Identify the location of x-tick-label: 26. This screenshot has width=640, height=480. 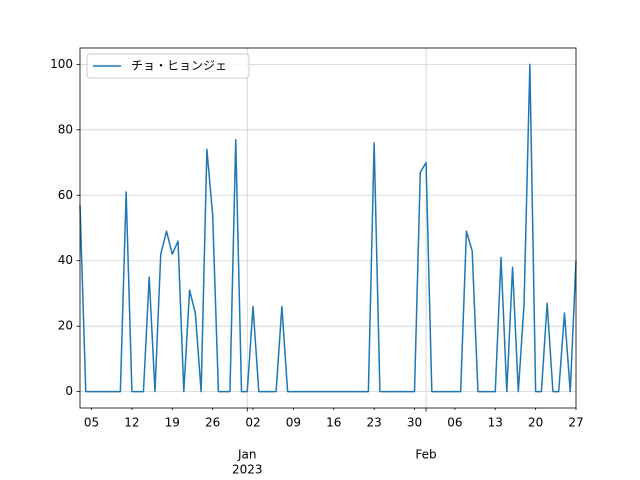
(212, 423).